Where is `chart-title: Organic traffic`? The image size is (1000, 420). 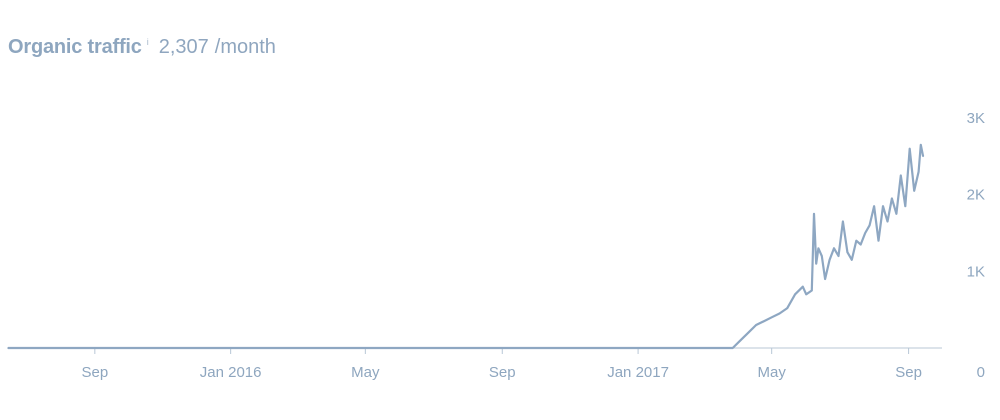
chart-title: Organic traffic is located at coordinates (75, 47).